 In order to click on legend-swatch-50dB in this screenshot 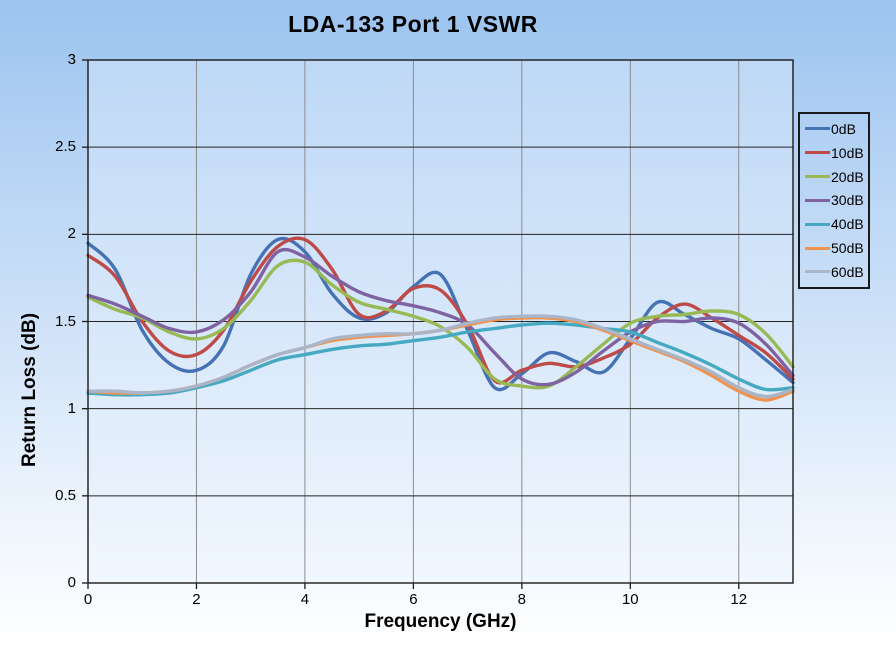, I will do `click(817, 248)`.